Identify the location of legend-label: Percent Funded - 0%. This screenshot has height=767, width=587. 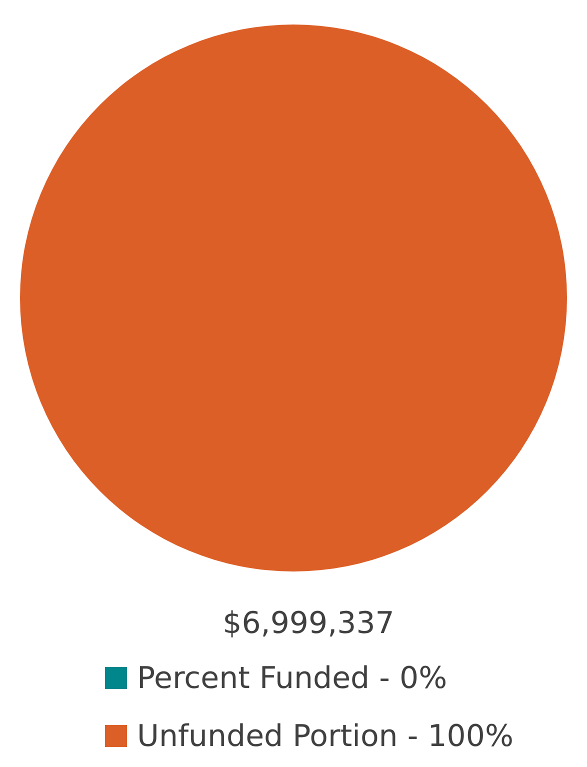
(292, 678).